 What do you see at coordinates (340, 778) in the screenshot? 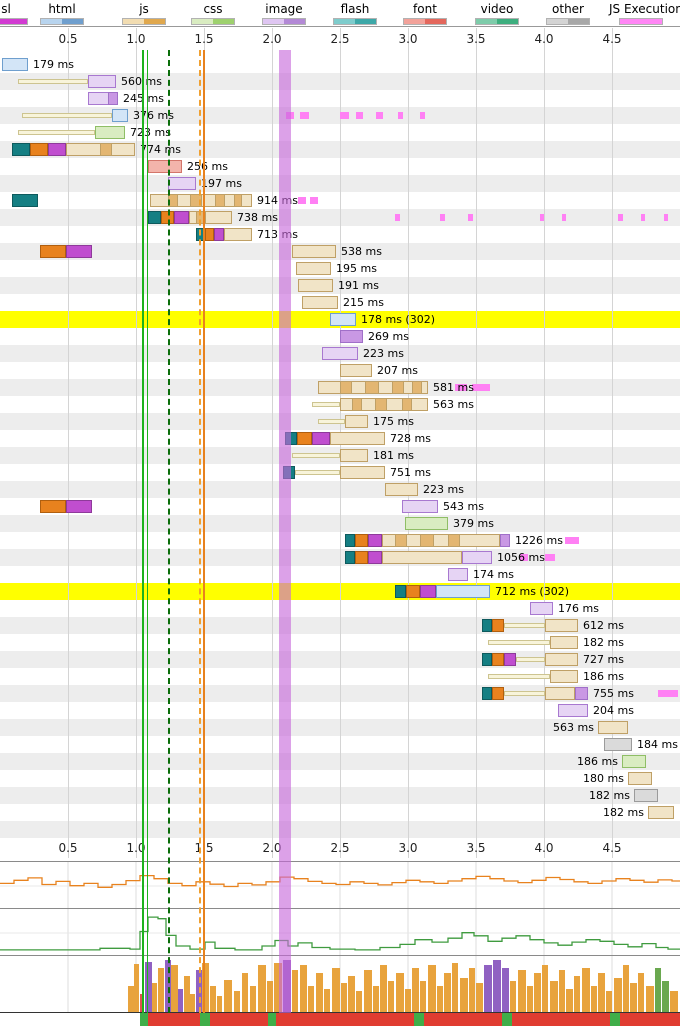
I see `request-row: 180 ms` at bounding box center [340, 778].